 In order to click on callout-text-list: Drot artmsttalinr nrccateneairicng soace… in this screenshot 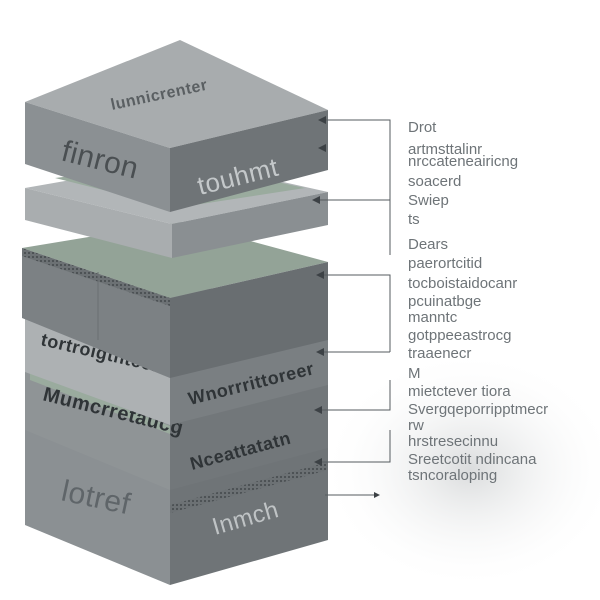, I will do `click(478, 301)`.